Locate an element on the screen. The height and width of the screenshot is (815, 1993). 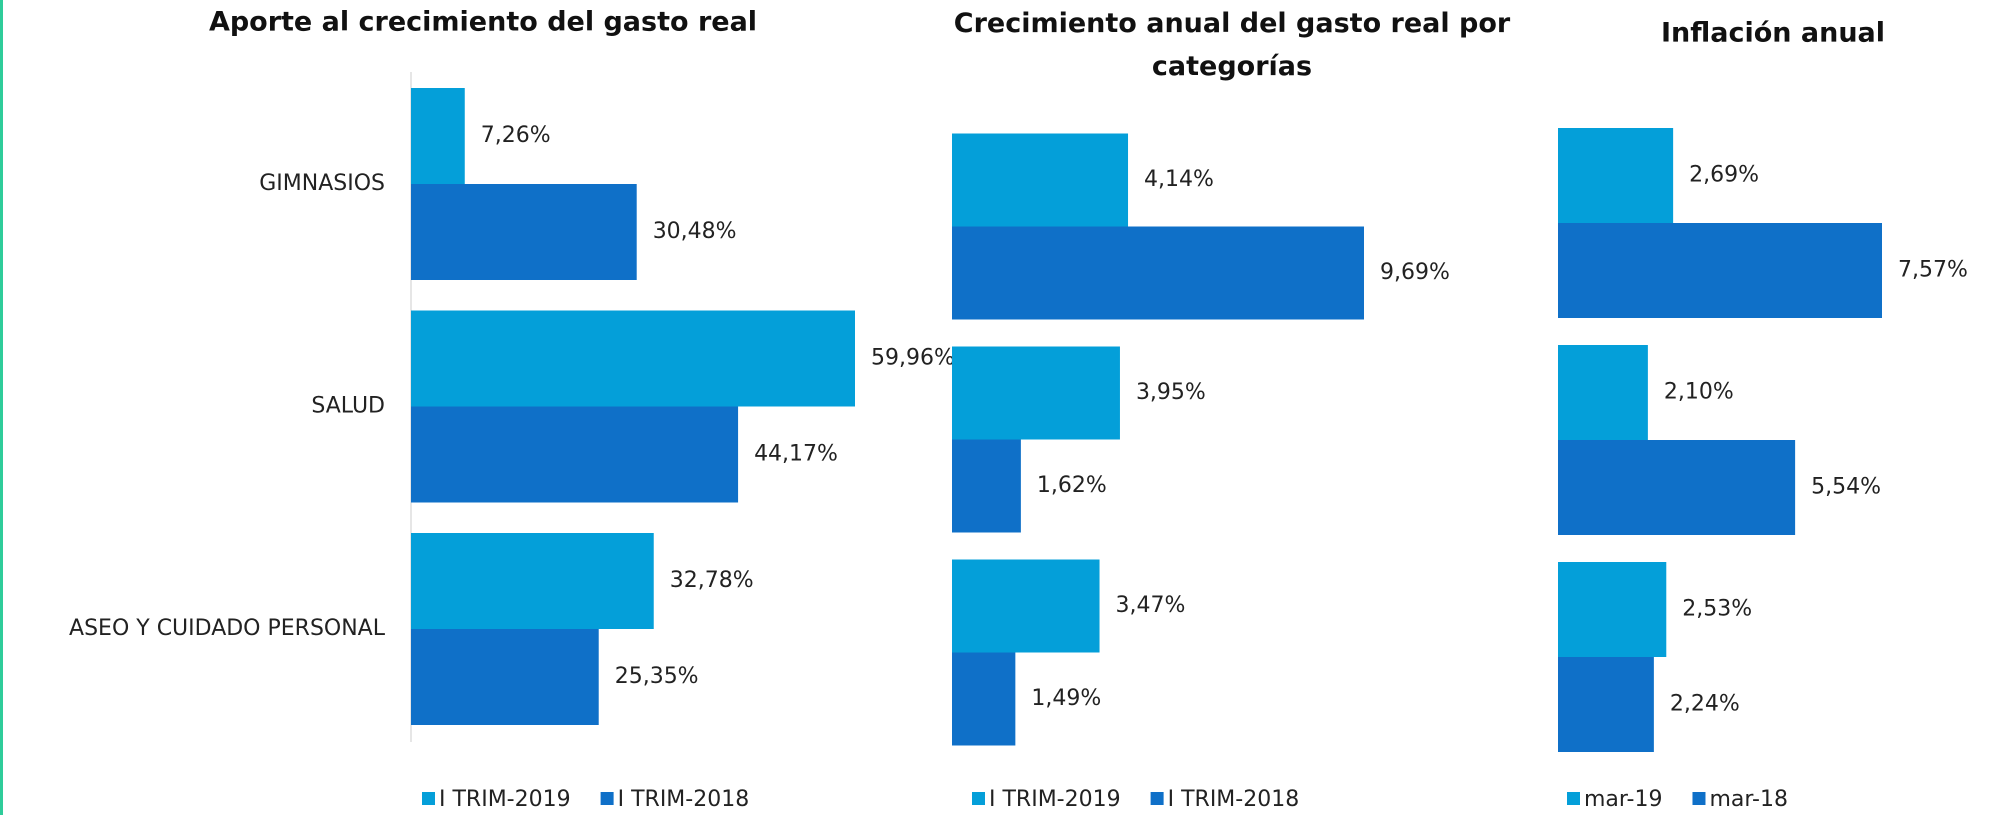
data-label: 4,14% is located at coordinates (1179, 179).